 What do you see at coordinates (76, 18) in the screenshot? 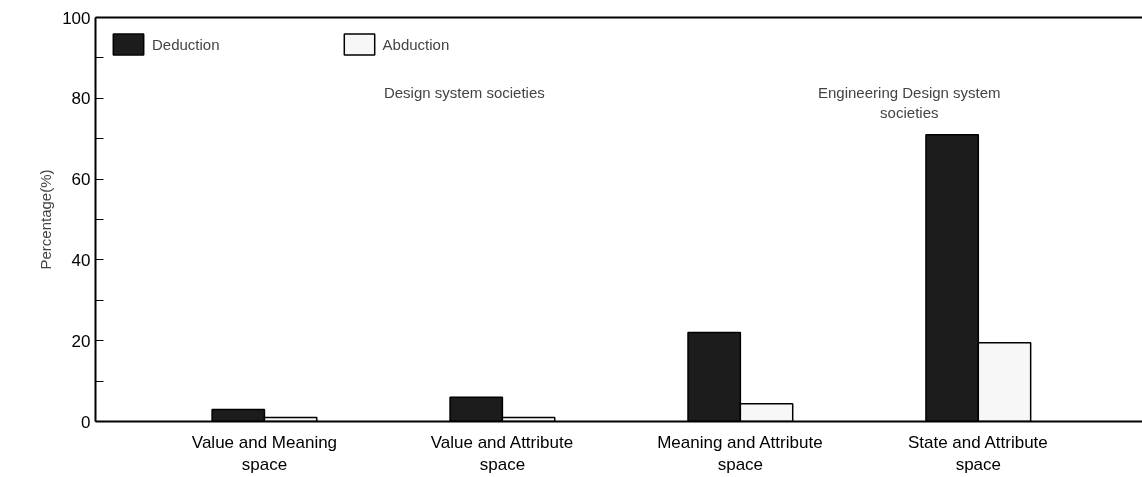
I see `y-tick-label: 100` at bounding box center [76, 18].